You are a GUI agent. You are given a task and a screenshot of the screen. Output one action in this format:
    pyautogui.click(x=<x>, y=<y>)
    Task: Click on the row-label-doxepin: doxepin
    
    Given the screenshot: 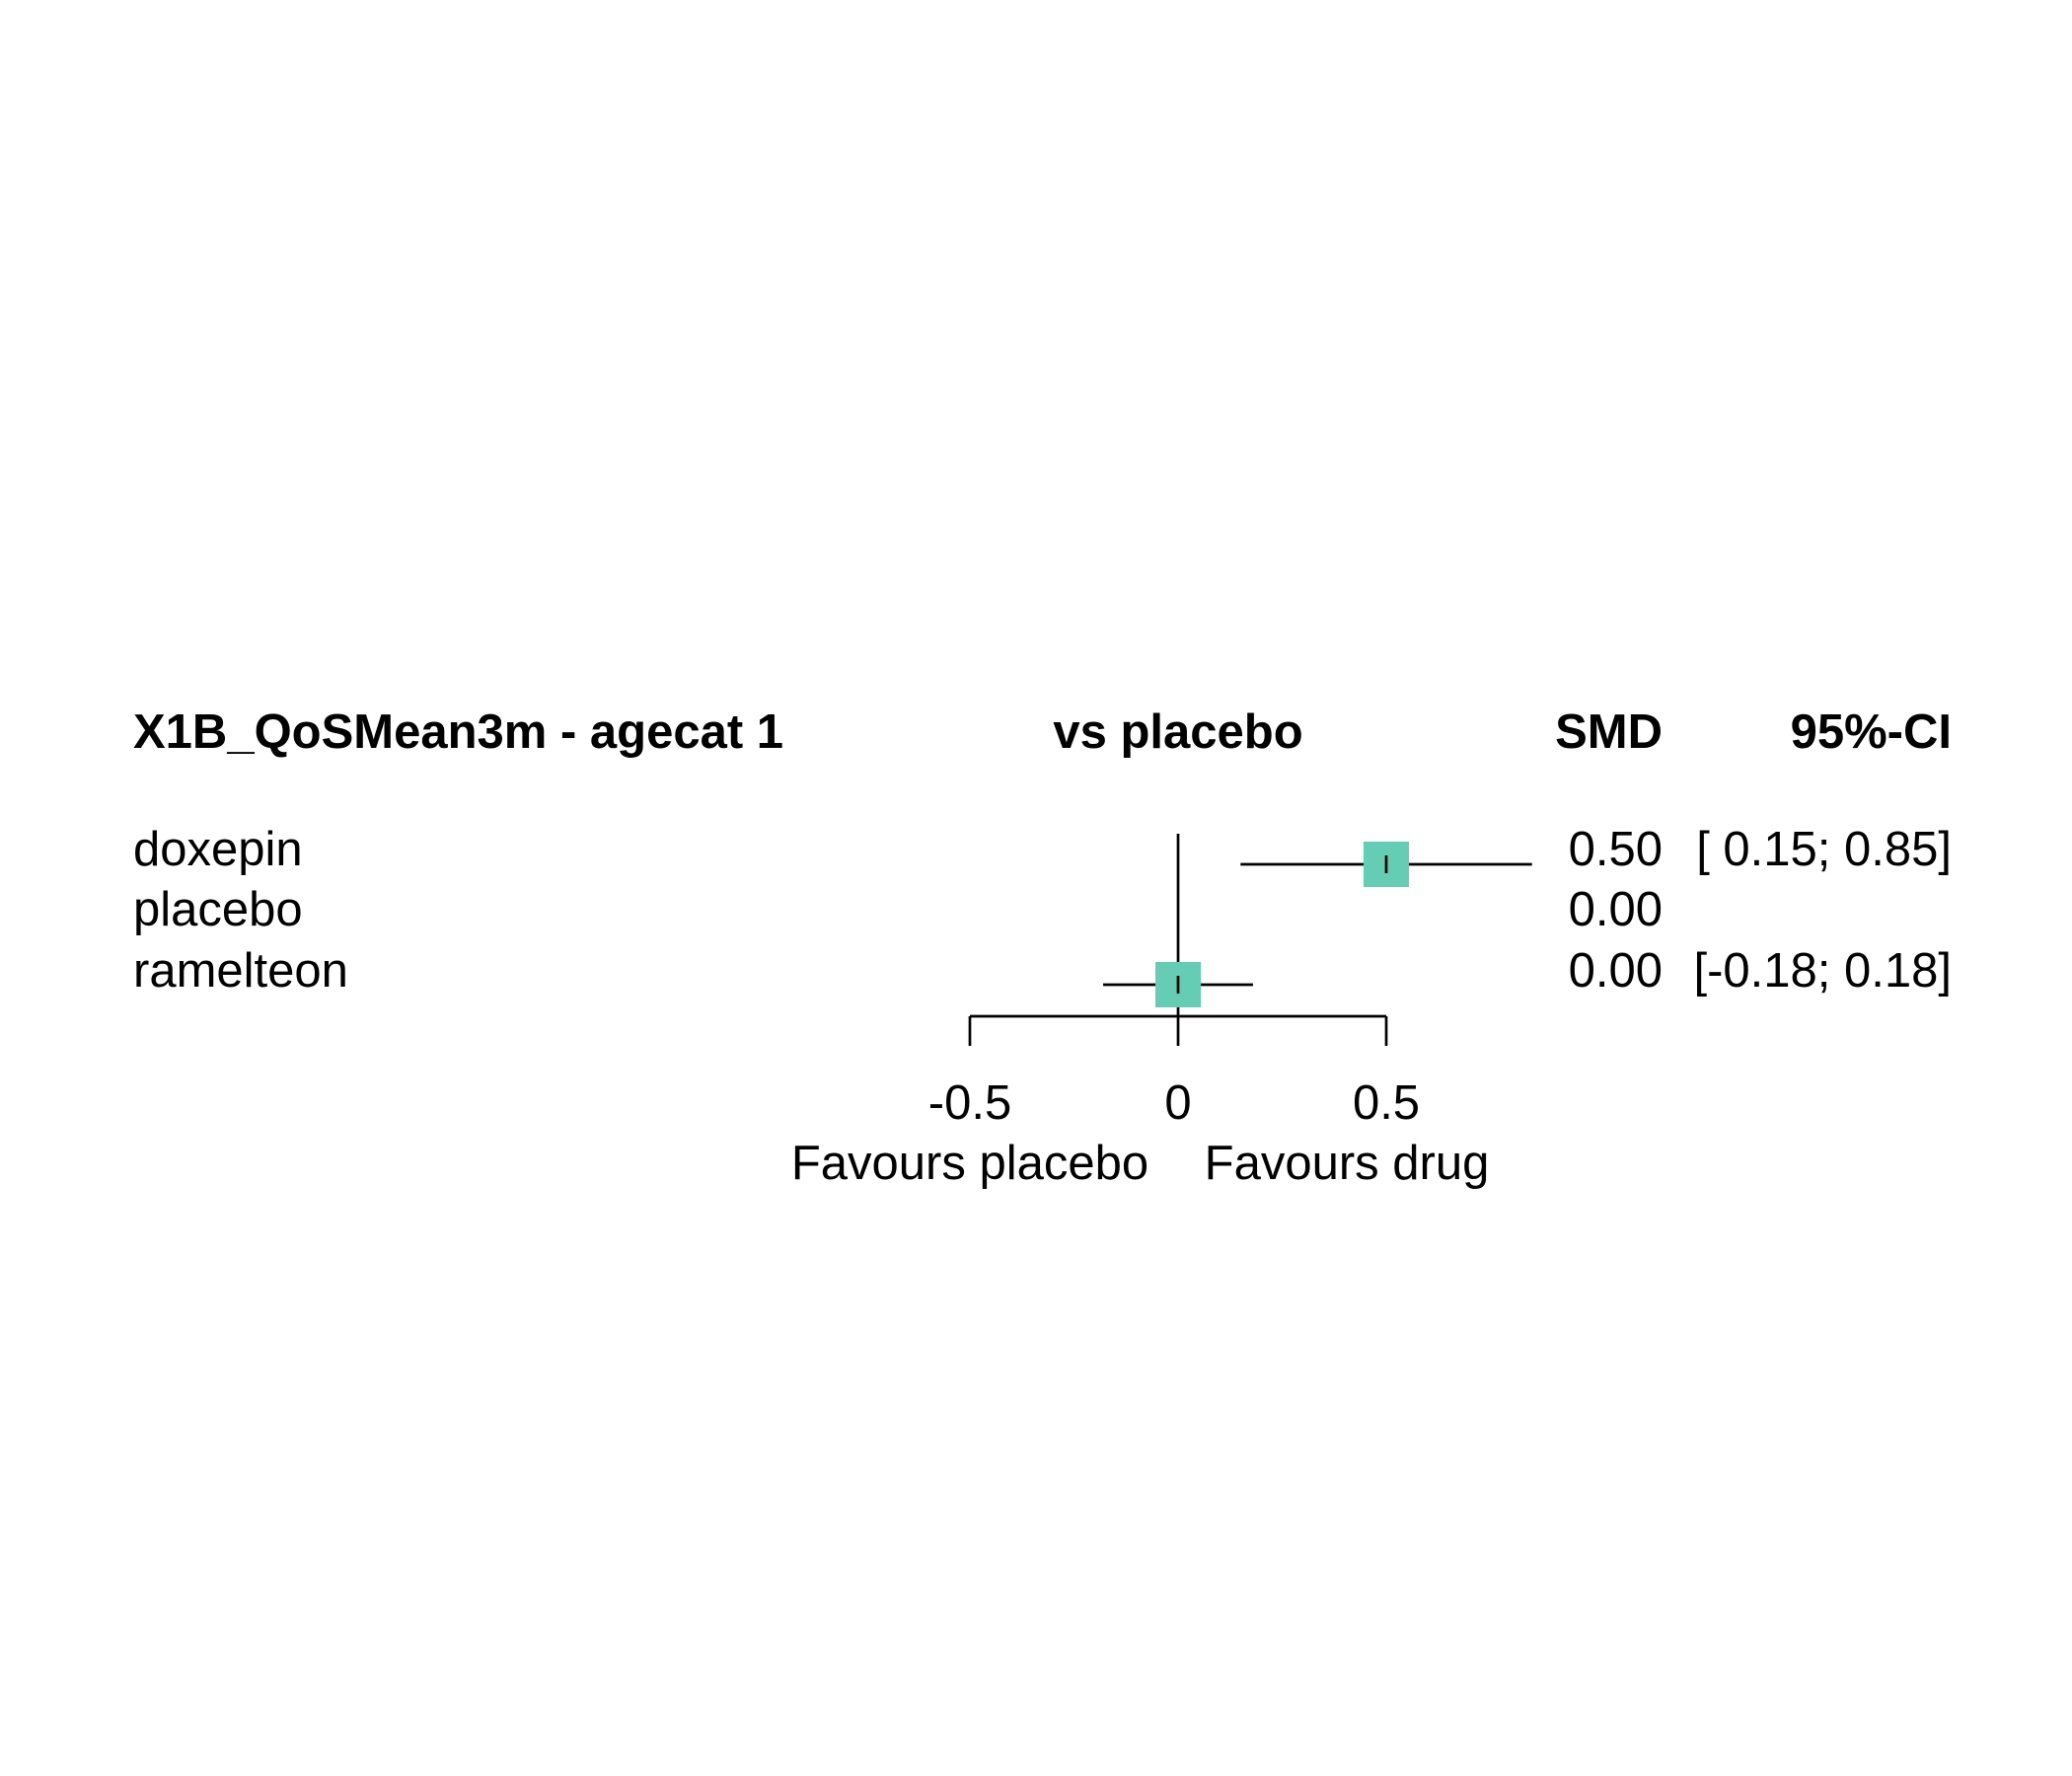 What is the action you would take?
    pyautogui.click(x=218, y=850)
    